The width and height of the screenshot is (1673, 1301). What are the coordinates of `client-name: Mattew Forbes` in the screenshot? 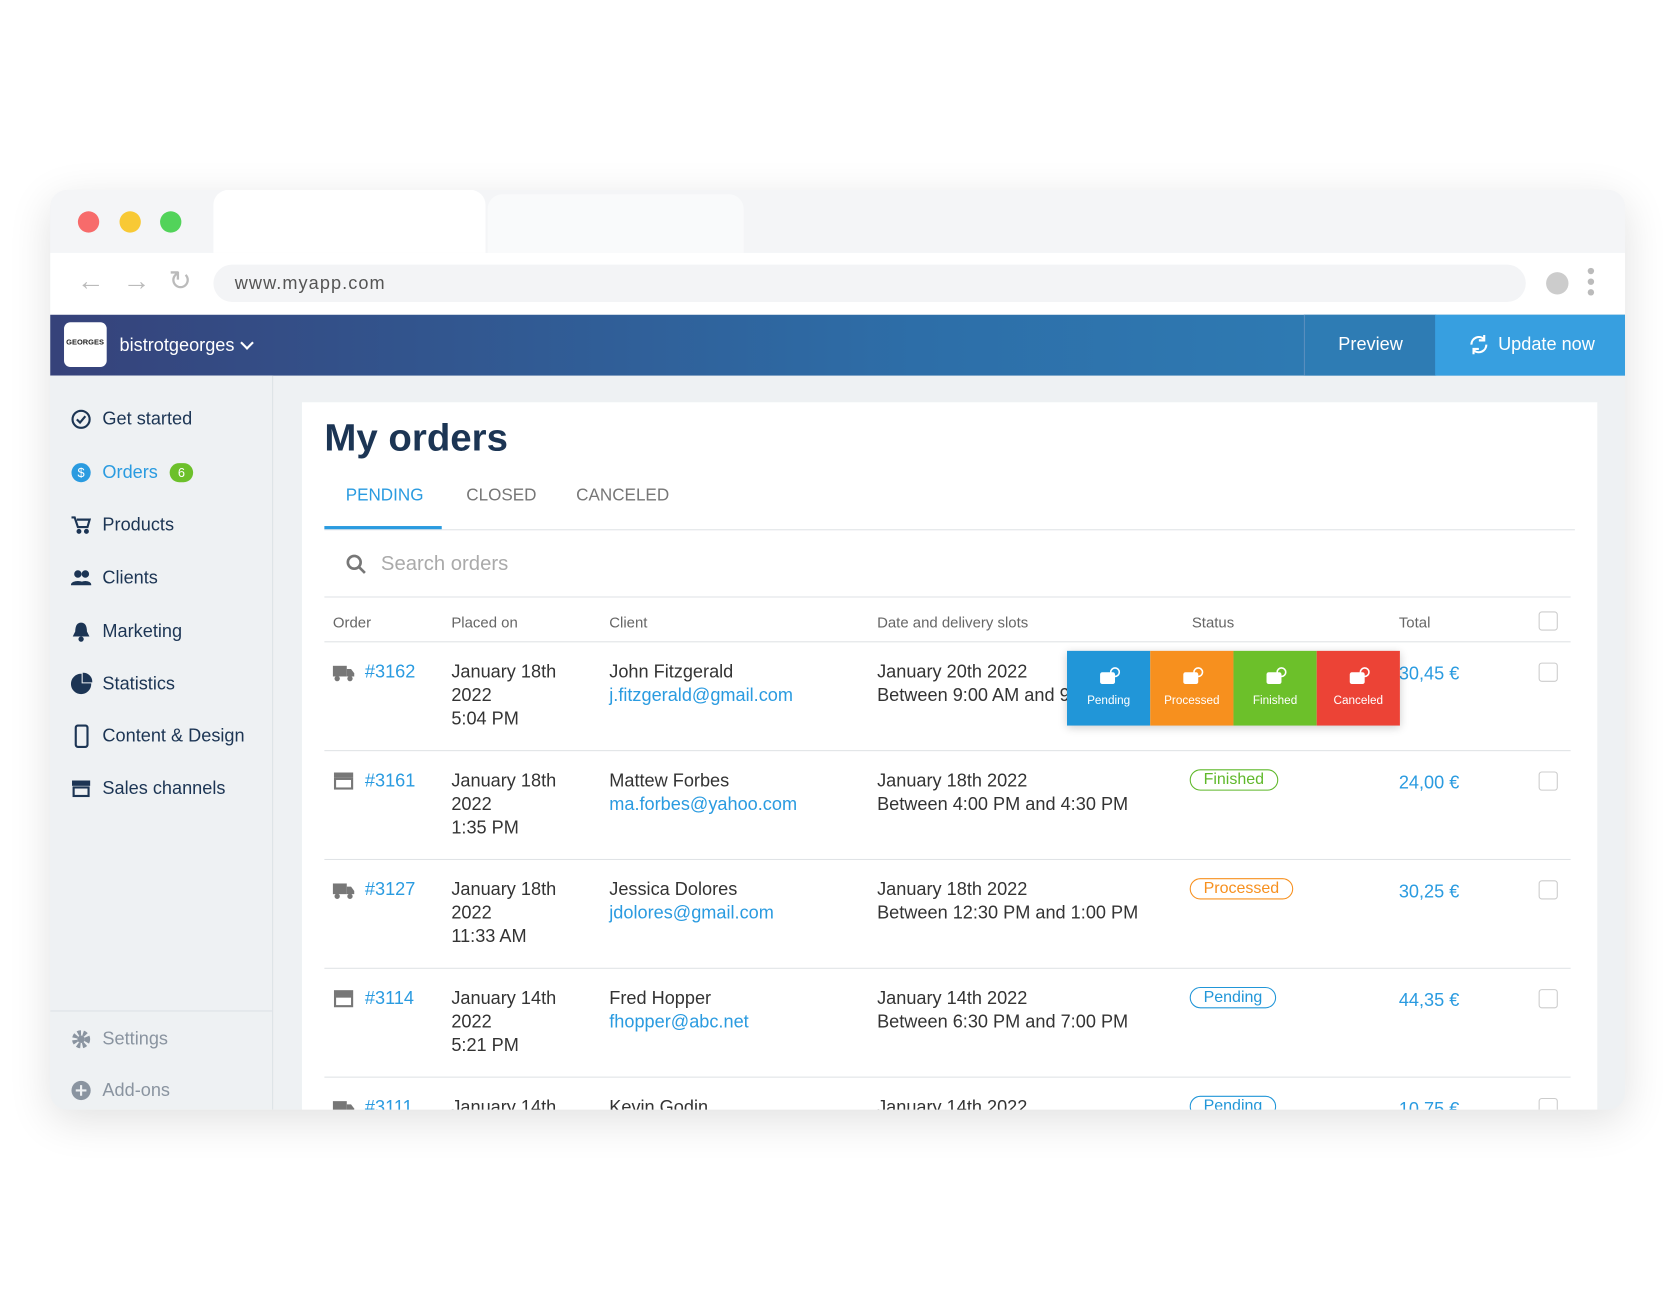 It's located at (669, 780).